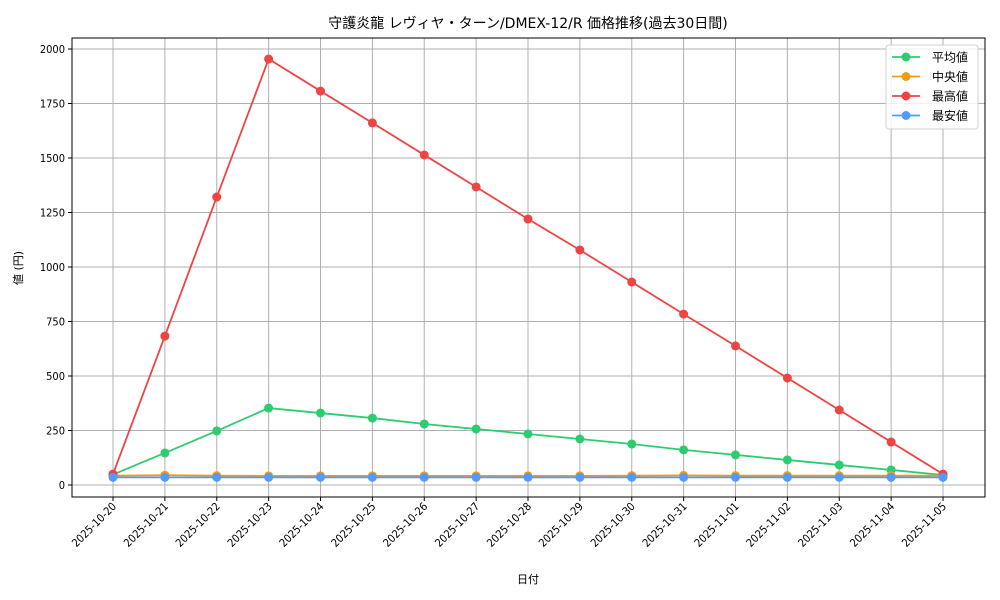  What do you see at coordinates (717, 525) in the screenshot?
I see `x-tick-label: 2025-11-01` at bounding box center [717, 525].